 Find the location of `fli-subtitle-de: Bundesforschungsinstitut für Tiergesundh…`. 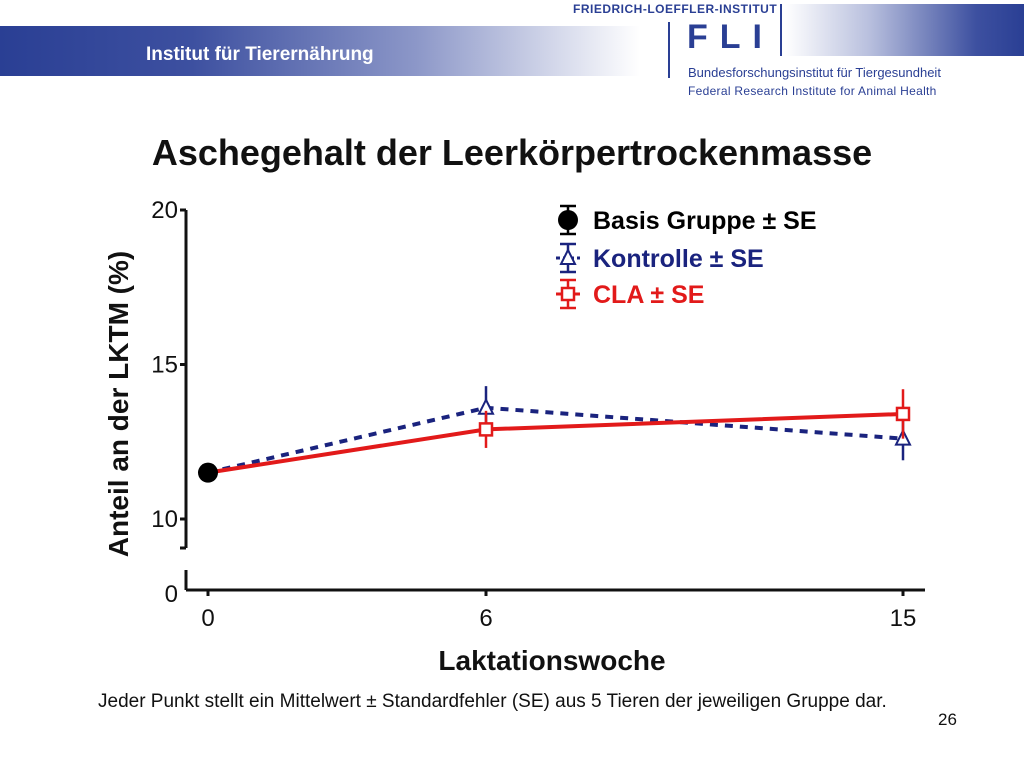

fli-subtitle-de: Bundesforschungsinstitut für Tiergesundh… is located at coordinates (814, 72).